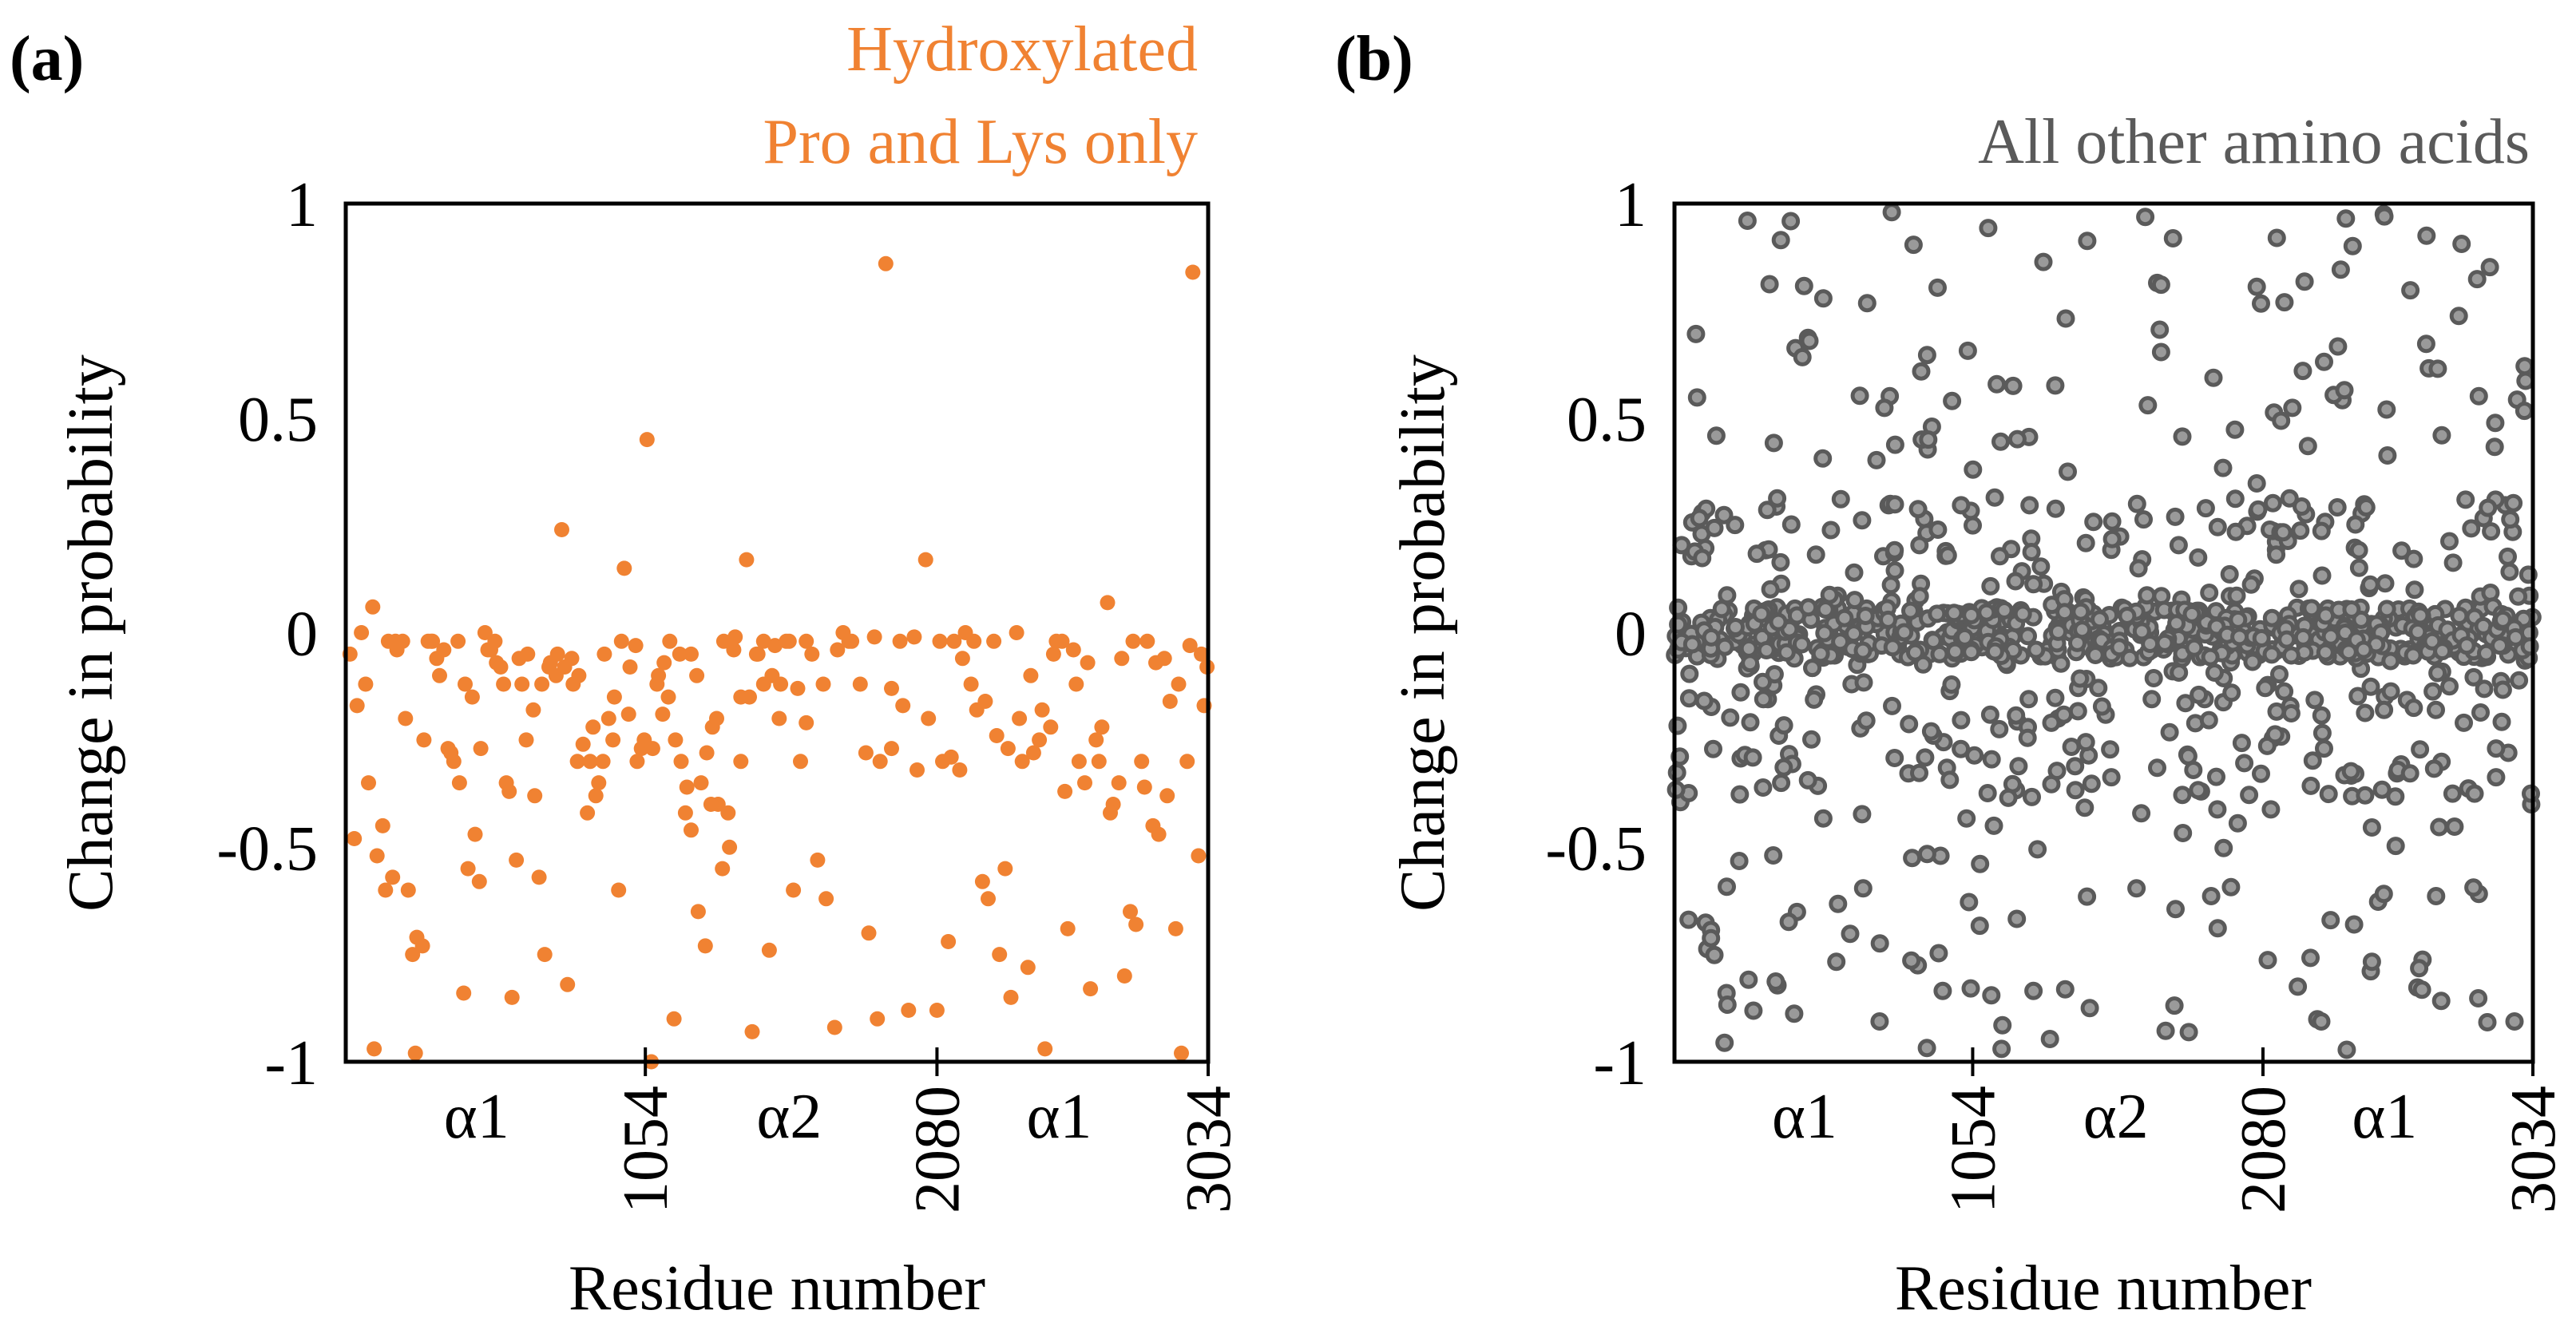 Image resolution: width=2576 pixels, height=1326 pixels. What do you see at coordinates (1022, 49) in the screenshot?
I see `panel-a-title-line1: Hydroxylated` at bounding box center [1022, 49].